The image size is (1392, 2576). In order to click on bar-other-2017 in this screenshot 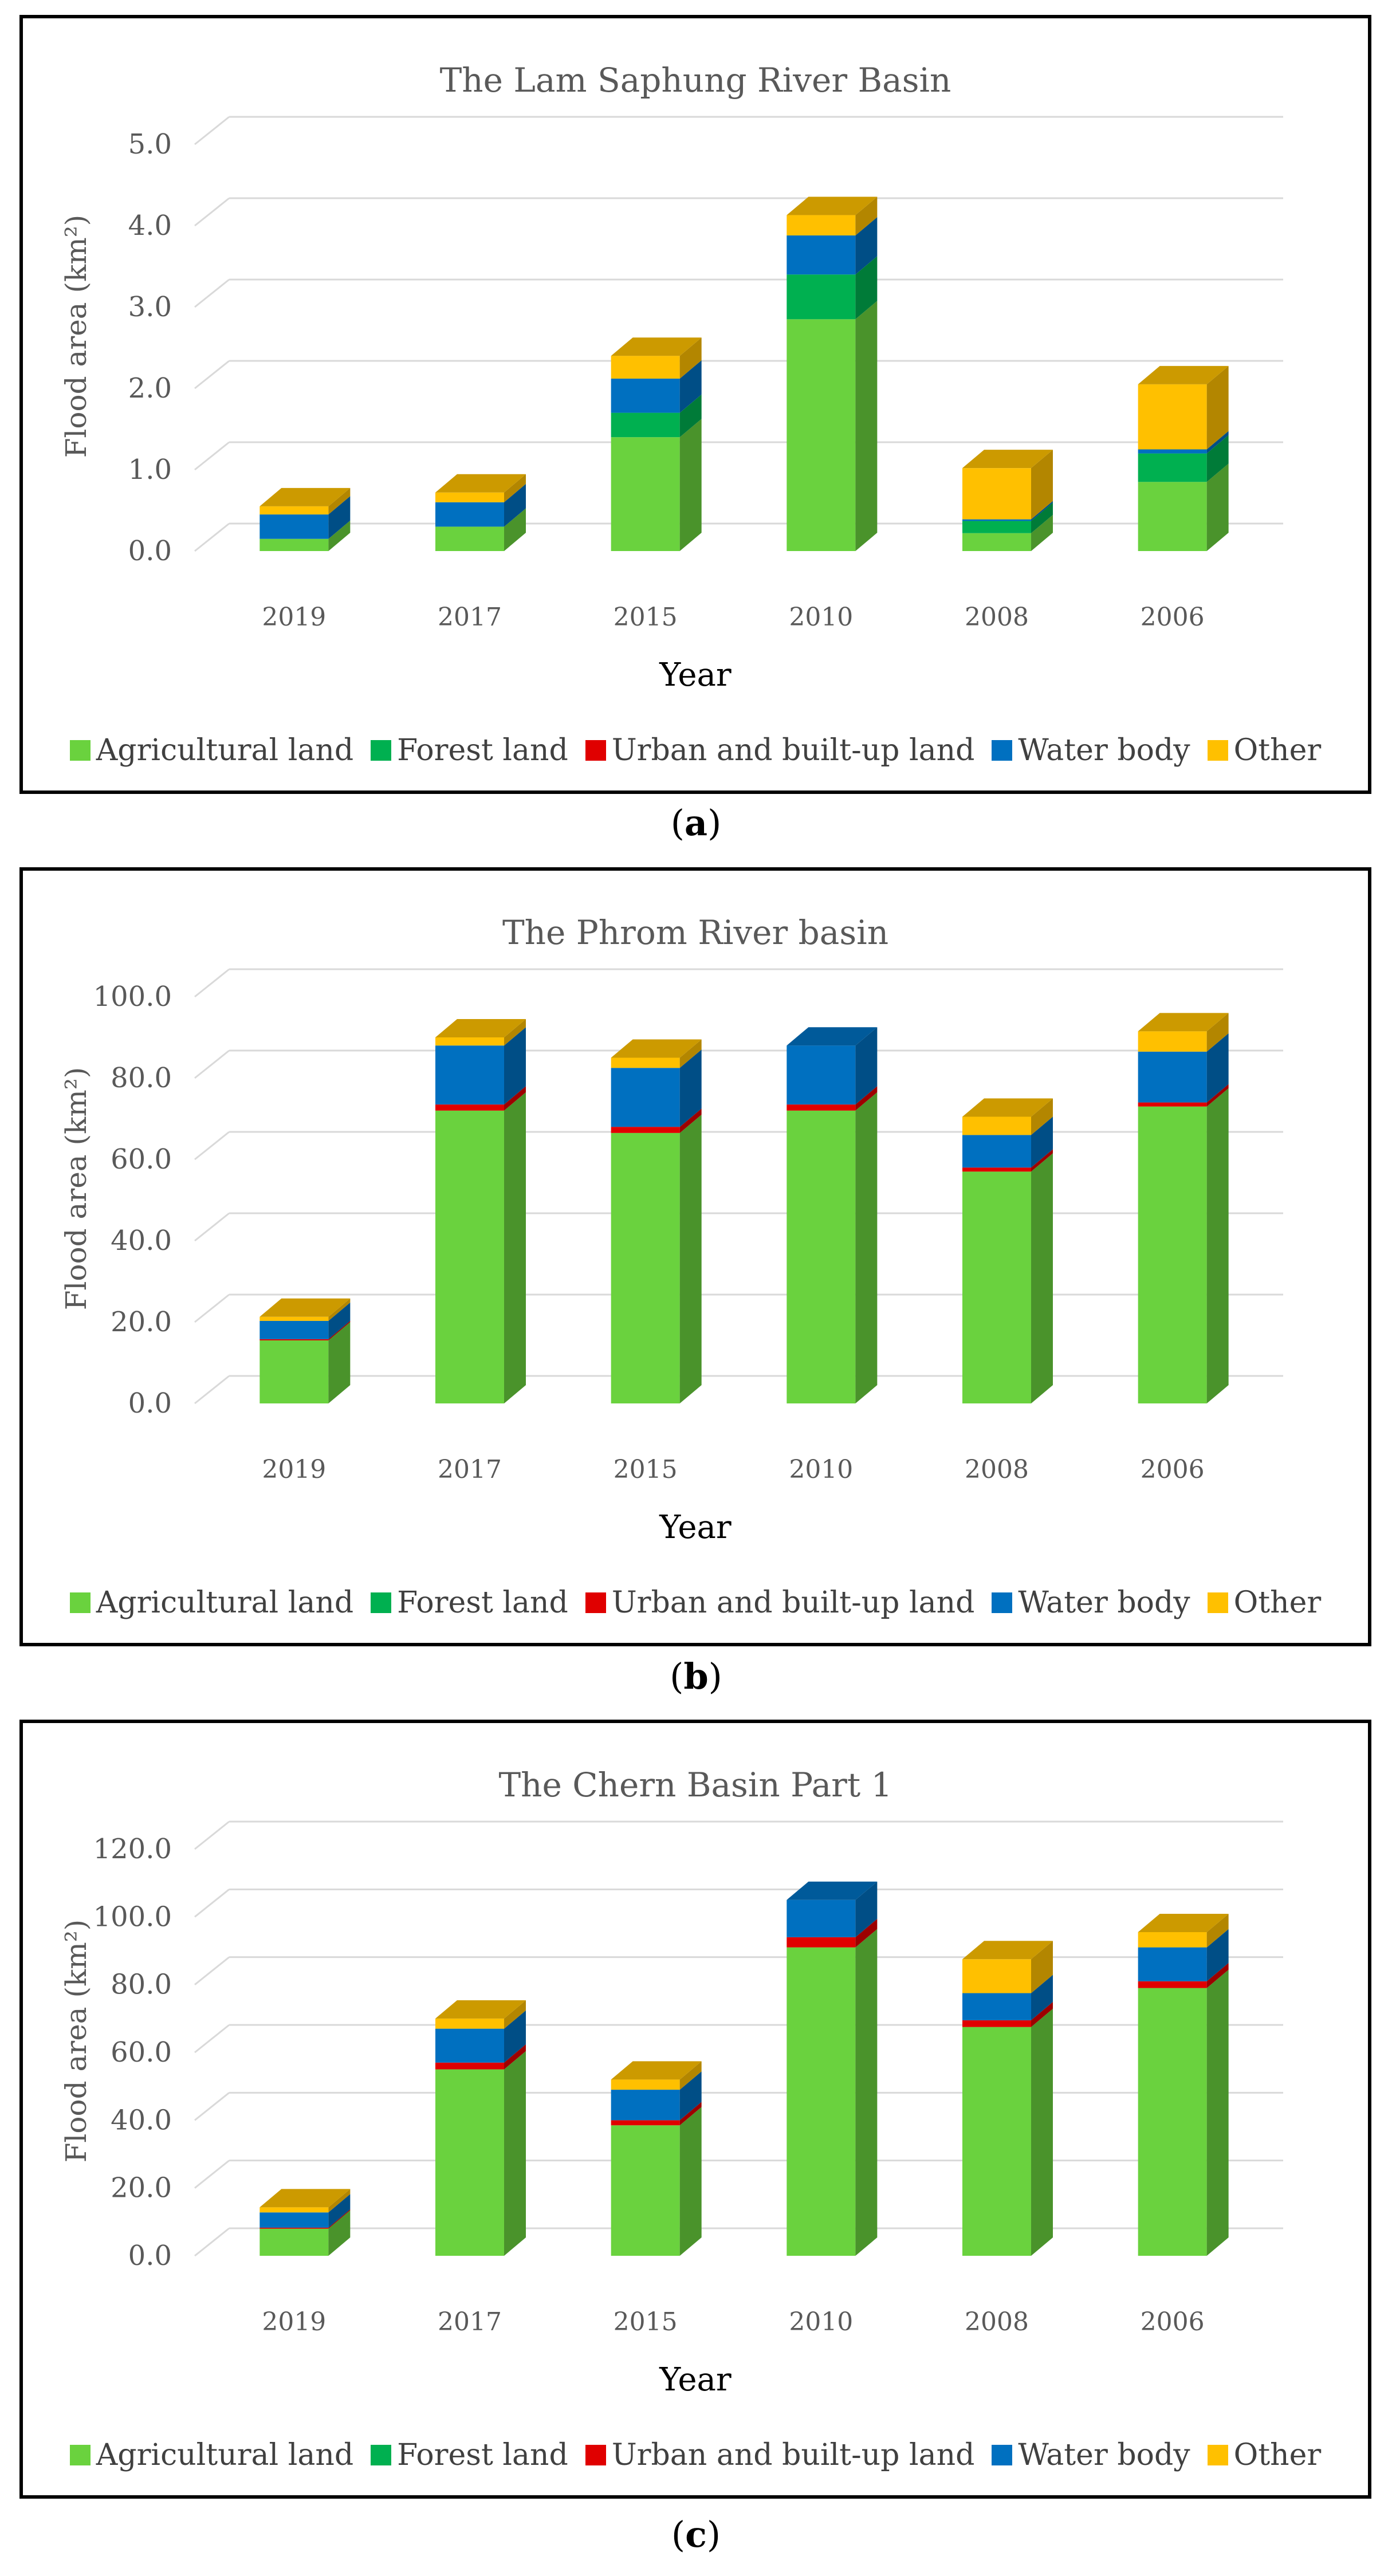, I will do `click(469, 2023)`.